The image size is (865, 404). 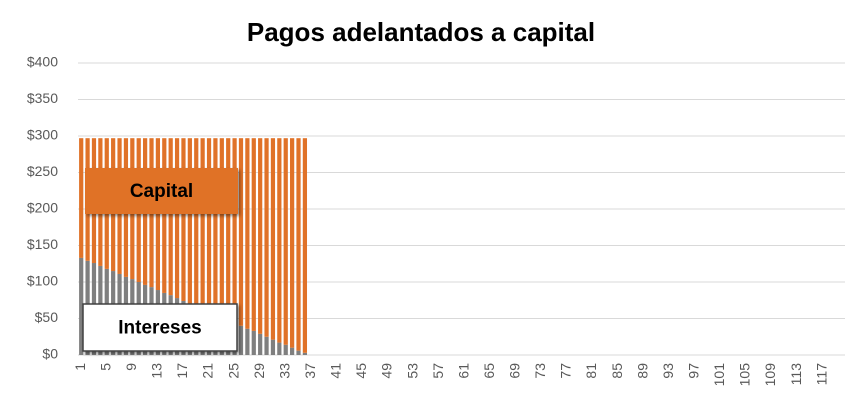 What do you see at coordinates (208, 371) in the screenshot?
I see `x-tick-label: 21` at bounding box center [208, 371].